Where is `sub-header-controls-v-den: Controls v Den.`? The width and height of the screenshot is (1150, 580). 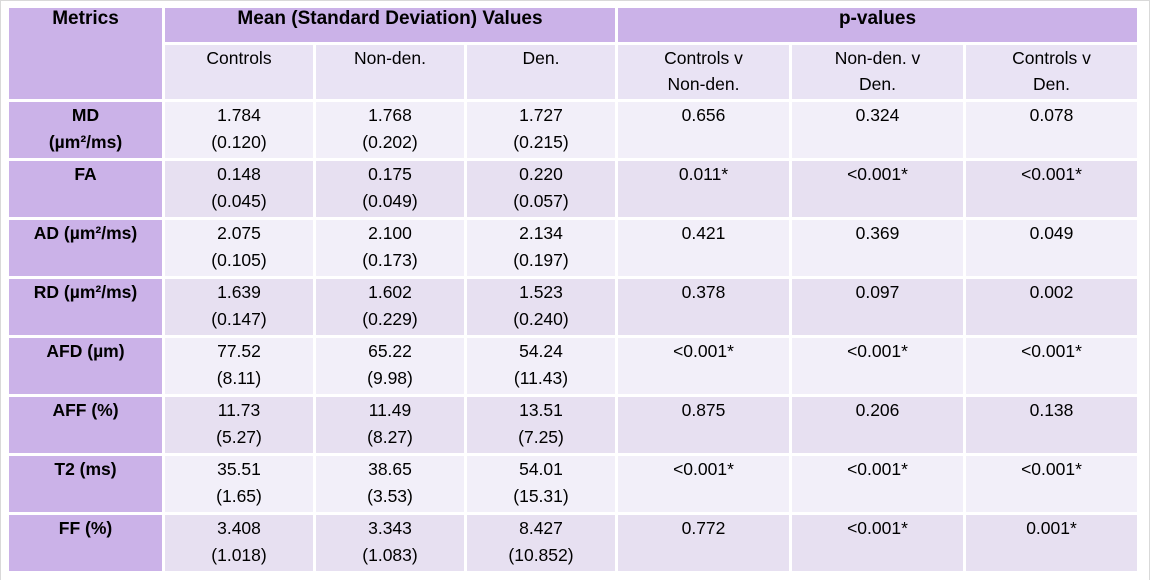 sub-header-controls-v-den: Controls v Den. is located at coordinates (1051, 72).